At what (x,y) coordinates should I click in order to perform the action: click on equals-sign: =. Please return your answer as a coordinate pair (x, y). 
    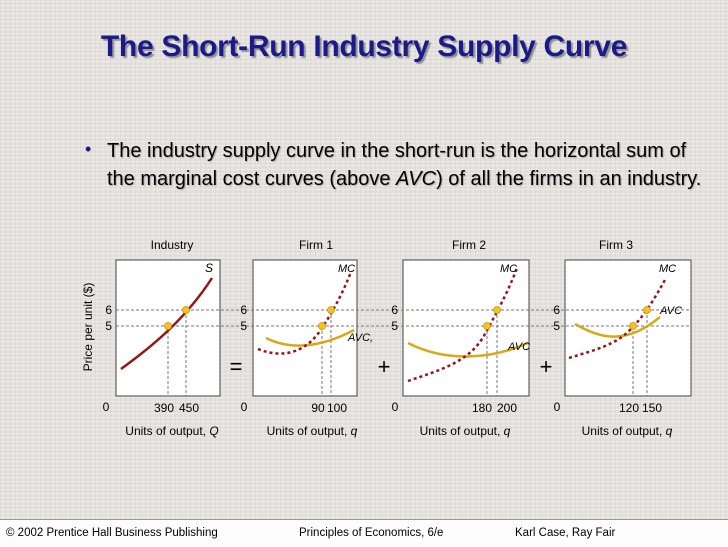
    Looking at the image, I should click on (236, 366).